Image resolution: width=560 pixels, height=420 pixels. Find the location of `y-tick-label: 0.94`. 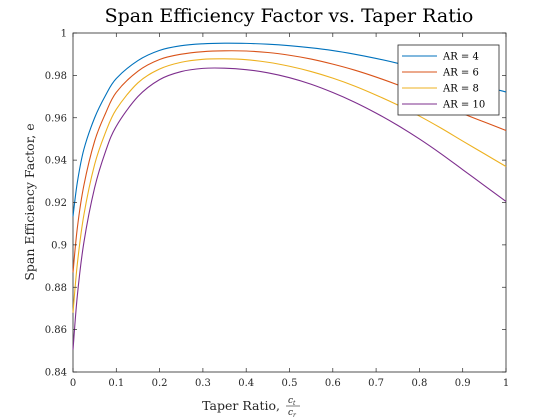

y-tick-label: 0.94 is located at coordinates (56, 161).